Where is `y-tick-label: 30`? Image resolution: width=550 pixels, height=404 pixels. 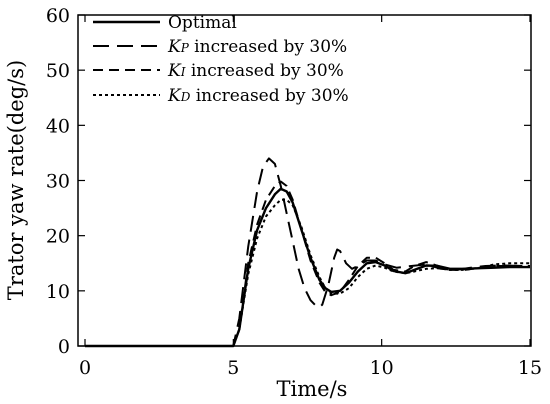
y-tick-label: 30 is located at coordinates (58, 182).